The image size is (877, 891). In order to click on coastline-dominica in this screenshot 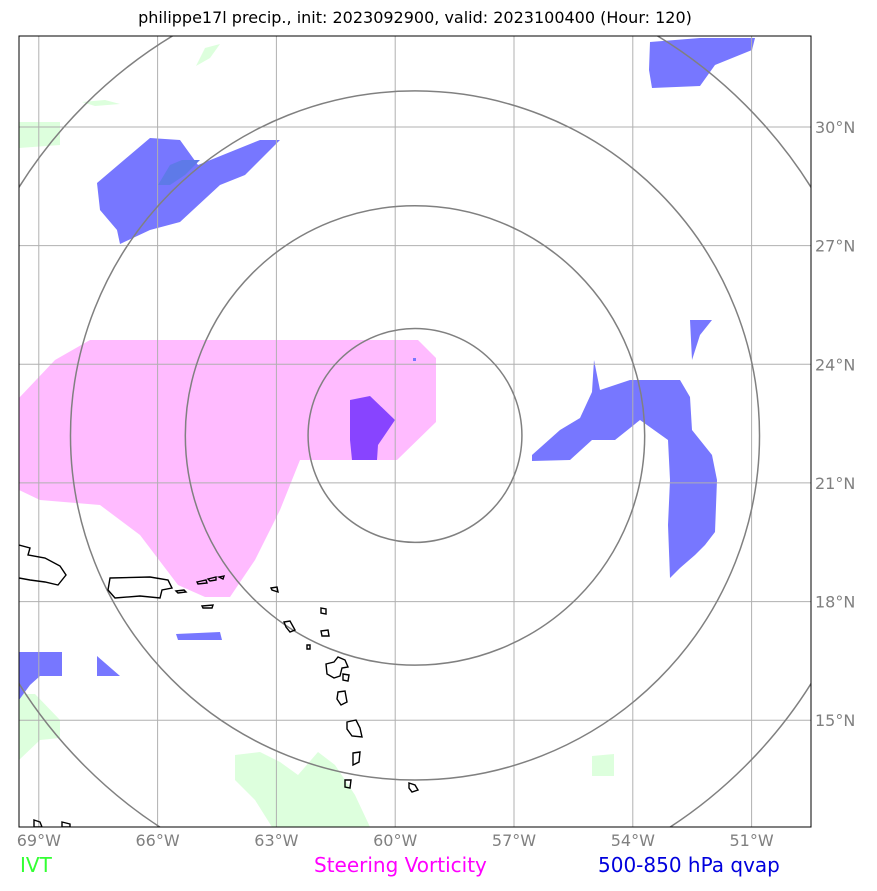, I will do `click(342, 698)`.